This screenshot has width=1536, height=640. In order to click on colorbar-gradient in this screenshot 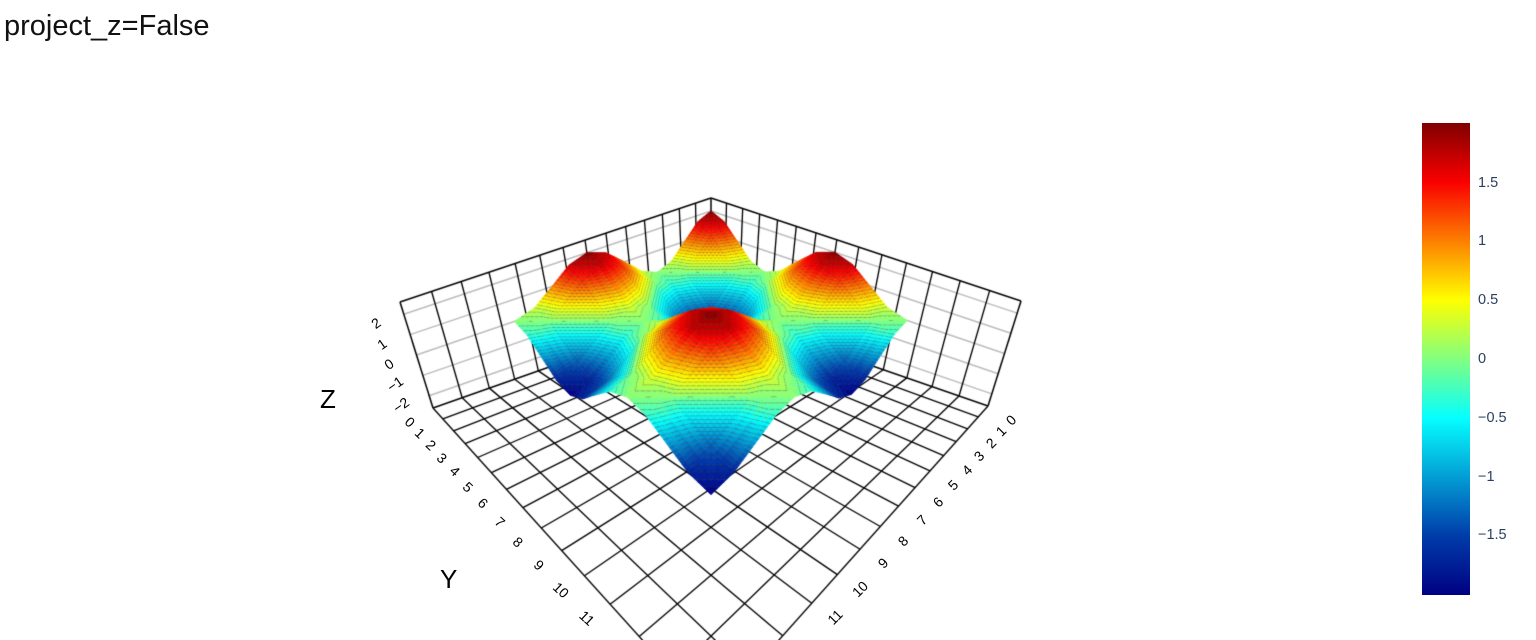, I will do `click(1446, 359)`.